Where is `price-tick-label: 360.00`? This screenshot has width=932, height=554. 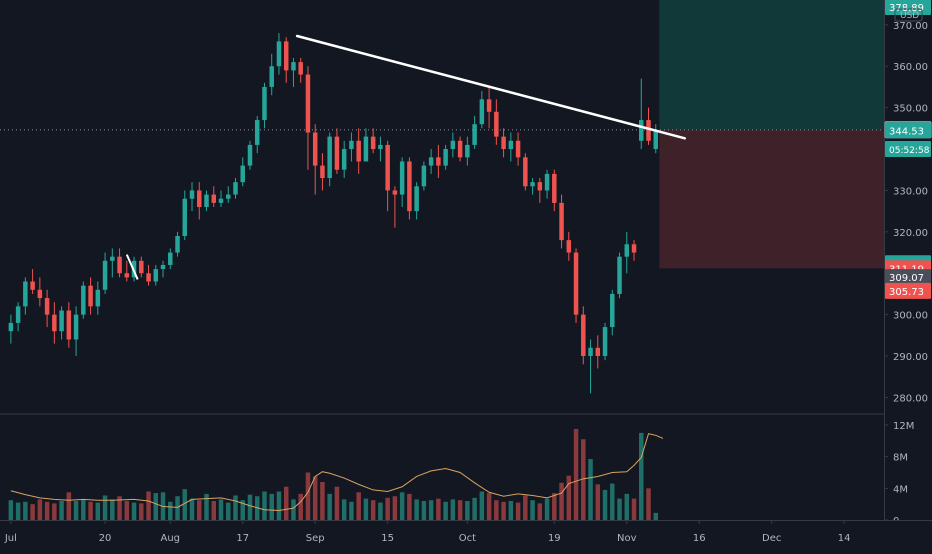 price-tick-label: 360.00 is located at coordinates (910, 67).